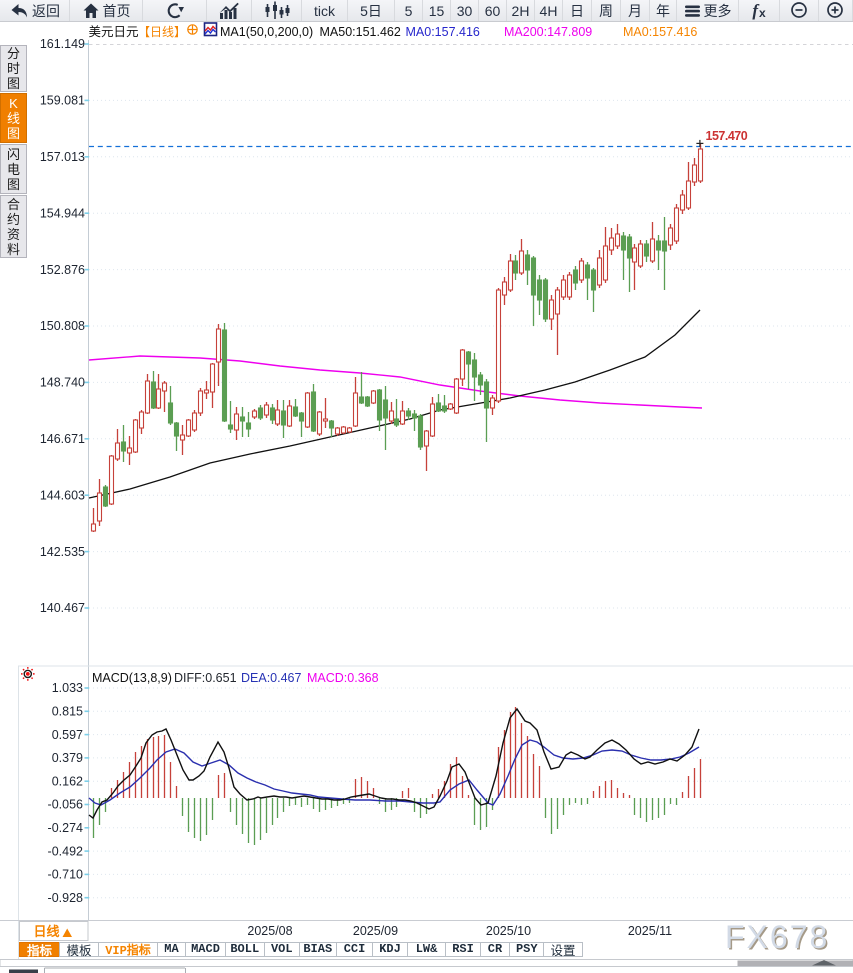 The width and height of the screenshot is (853, 973). What do you see at coordinates (271, 678) in the screenshot?
I see `svg-text: DEA:0.467` at bounding box center [271, 678].